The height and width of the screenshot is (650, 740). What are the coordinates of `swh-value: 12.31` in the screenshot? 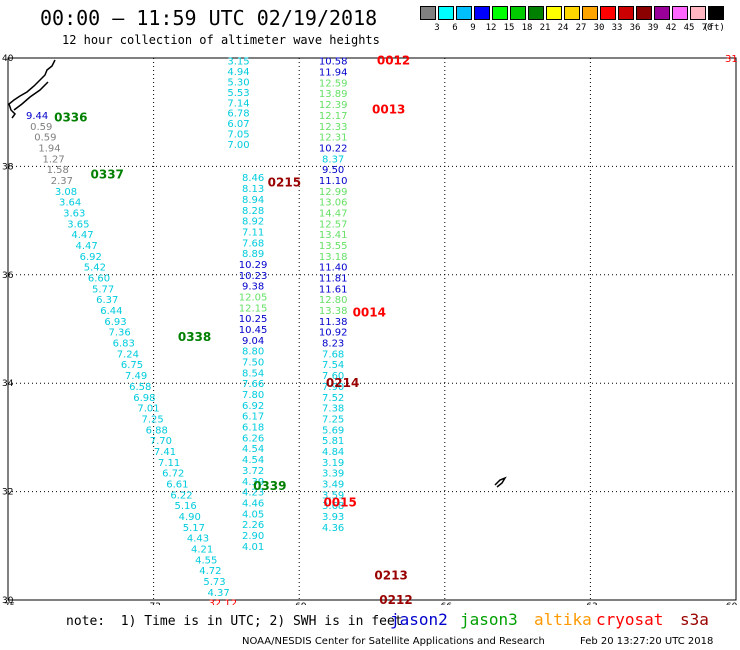 It's located at (333, 138).